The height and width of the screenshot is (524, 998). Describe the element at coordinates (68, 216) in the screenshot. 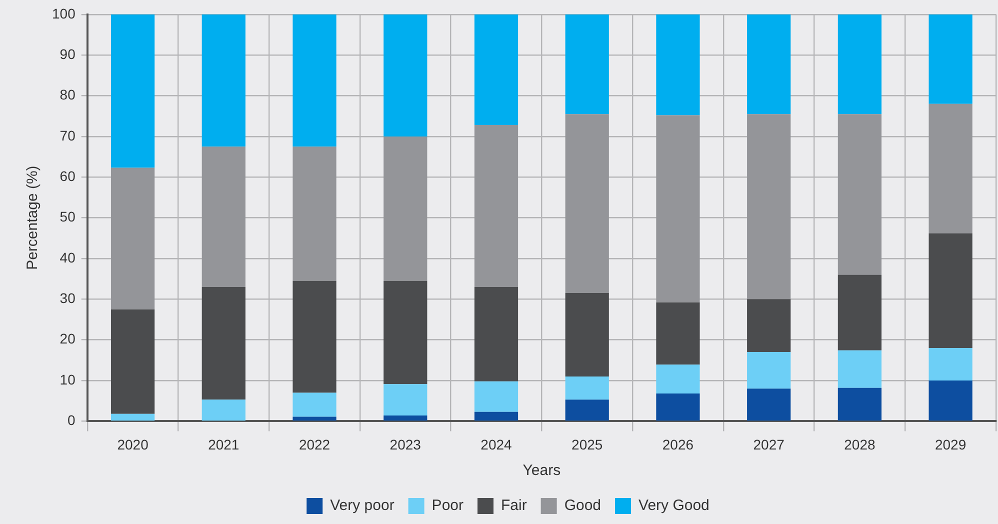

I see `y-tick-label: 50` at that location.